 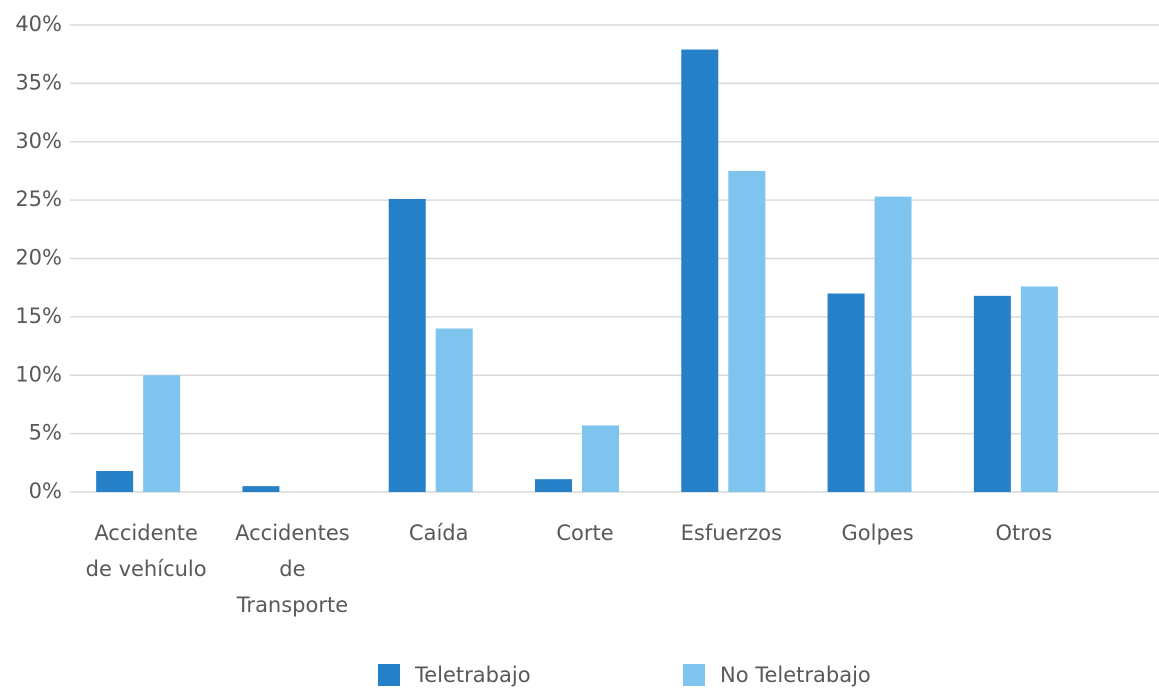 I want to click on legend-label: Teletrabajo, so click(x=472, y=675).